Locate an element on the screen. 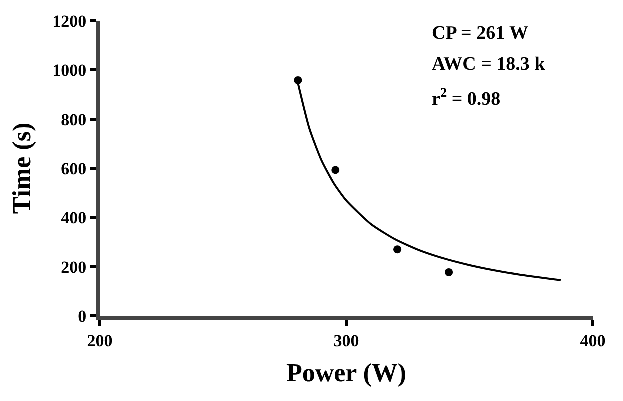  y-tick-label: 1000 is located at coordinates (69, 70).